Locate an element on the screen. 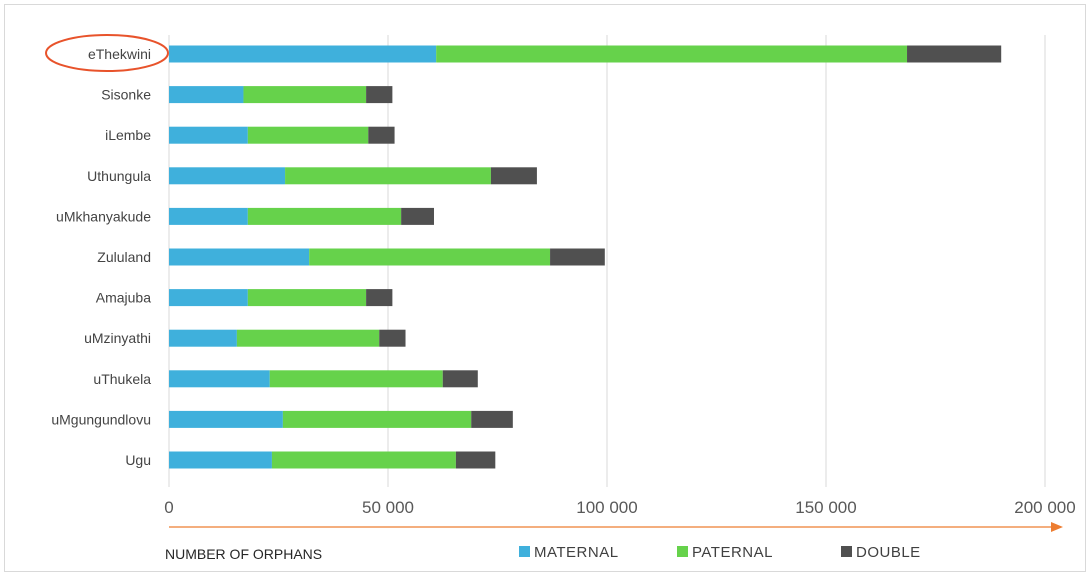  category-label: iLembe is located at coordinates (128, 135).